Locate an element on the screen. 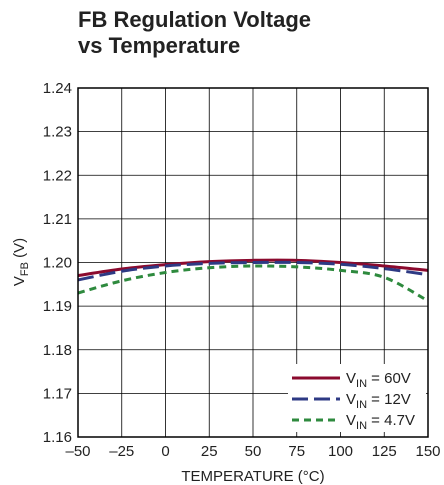 The height and width of the screenshot is (485, 444). x-tick-label: 75 is located at coordinates (296, 451).